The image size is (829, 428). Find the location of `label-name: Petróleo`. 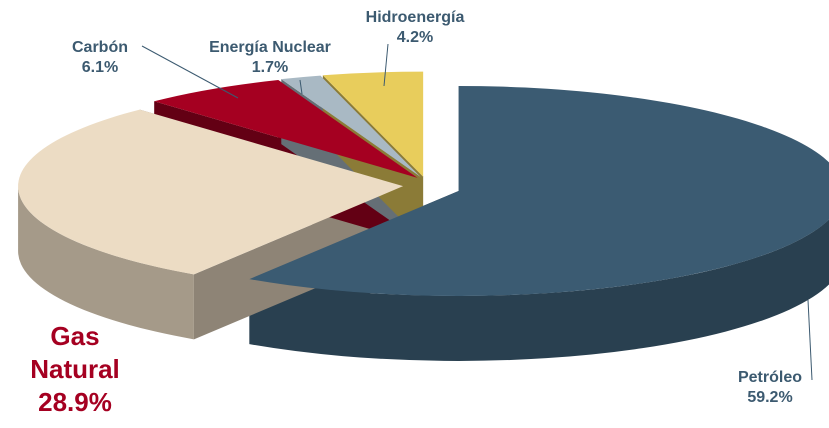

label-name: Petróleo is located at coordinates (769, 377).